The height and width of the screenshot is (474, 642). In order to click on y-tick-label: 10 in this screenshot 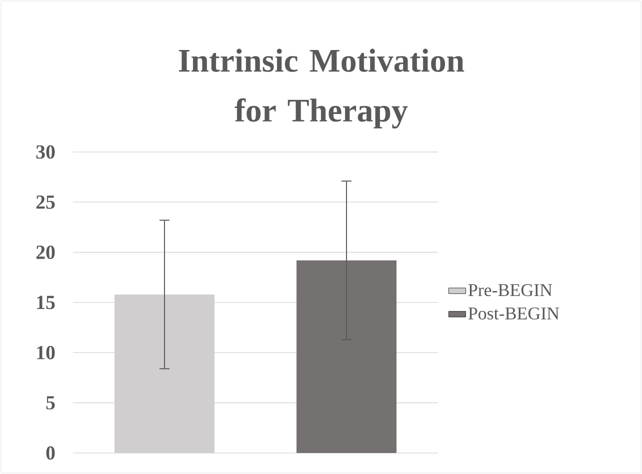, I will do `click(46, 353)`.